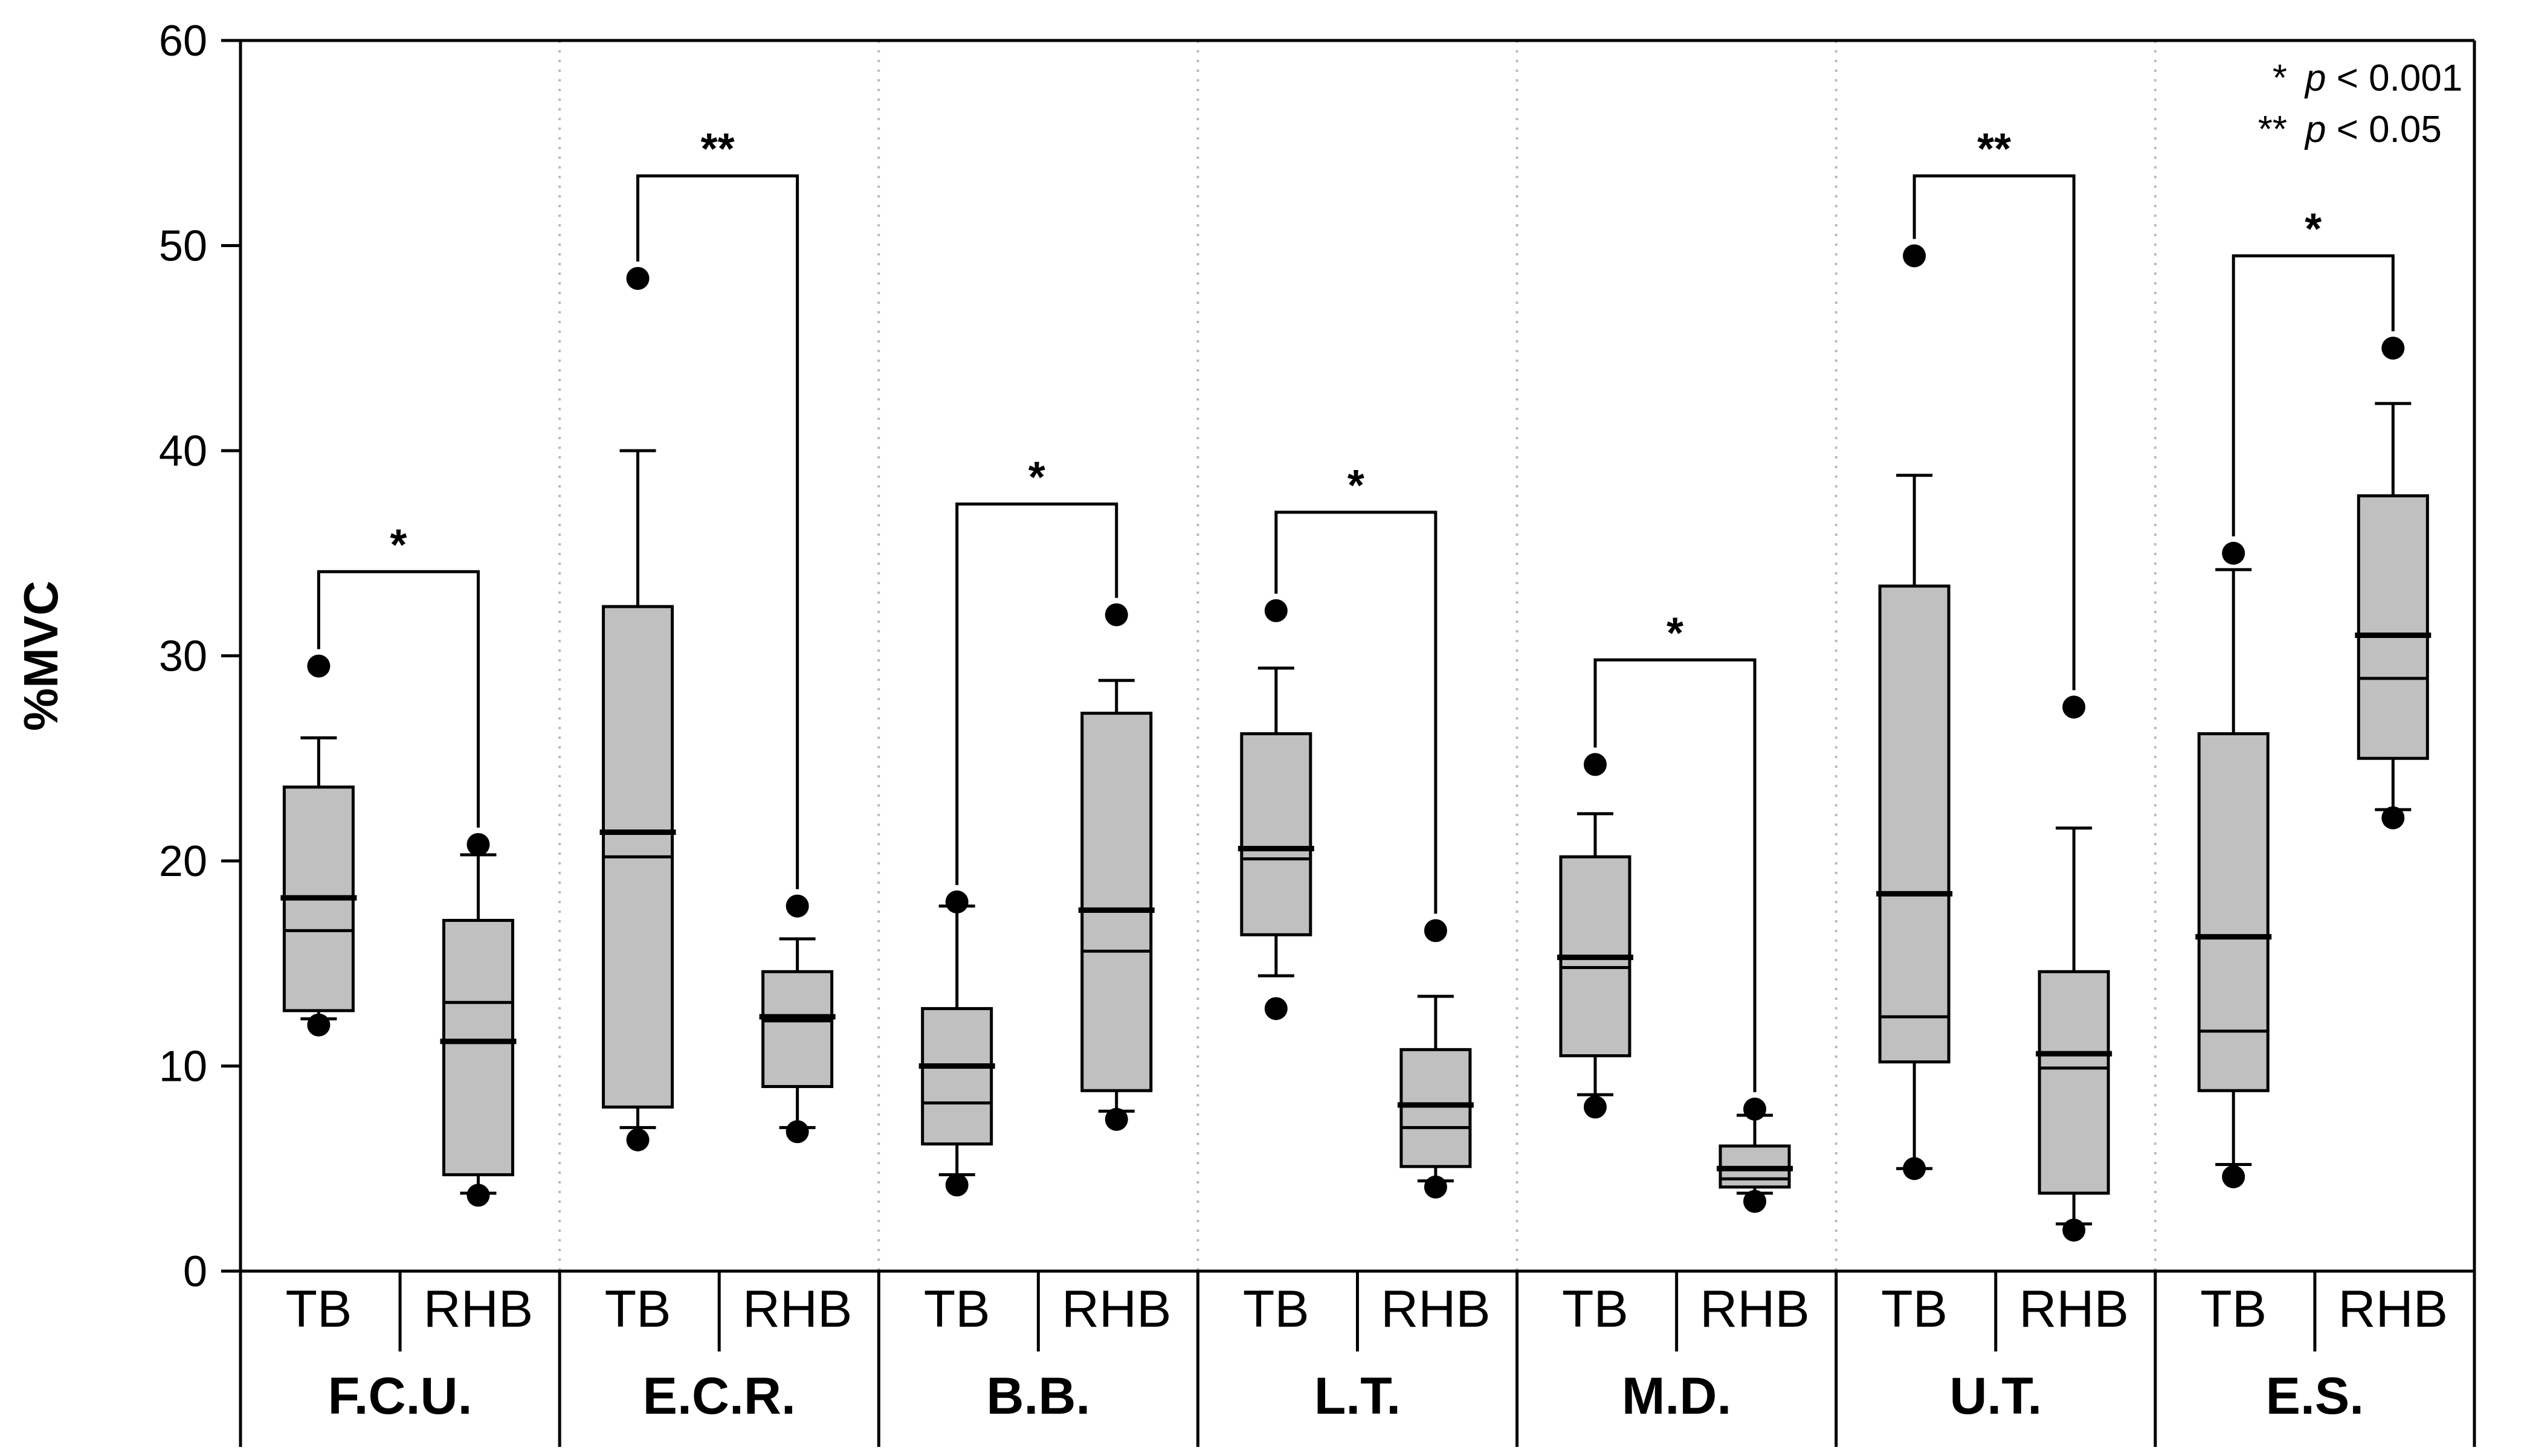  What do you see at coordinates (1357, 1396) in the screenshot?
I see `group-label: L.T.` at bounding box center [1357, 1396].